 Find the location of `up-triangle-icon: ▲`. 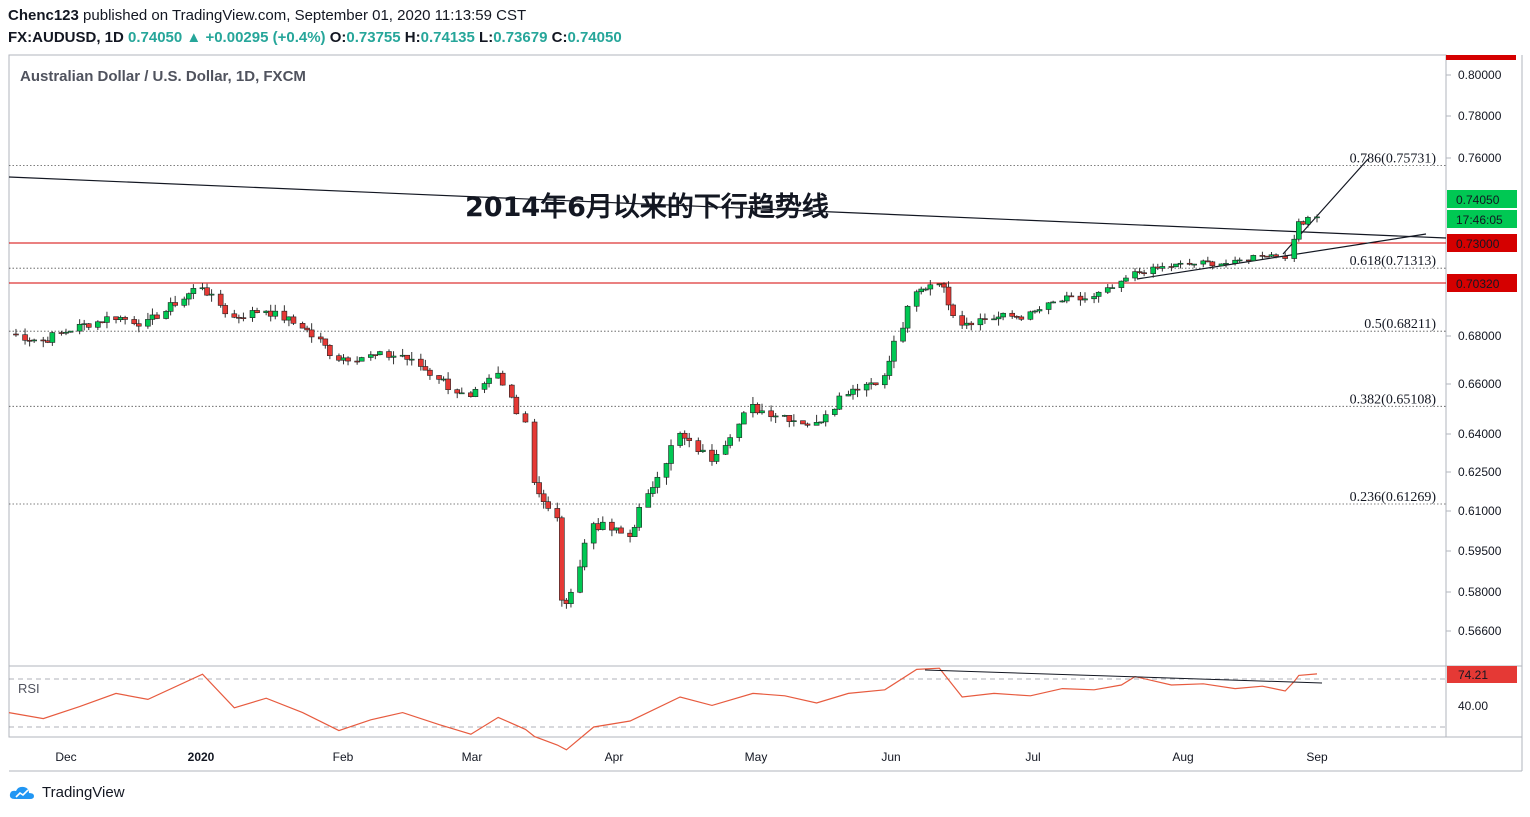

up-triangle-icon: ▲ is located at coordinates (194, 37).